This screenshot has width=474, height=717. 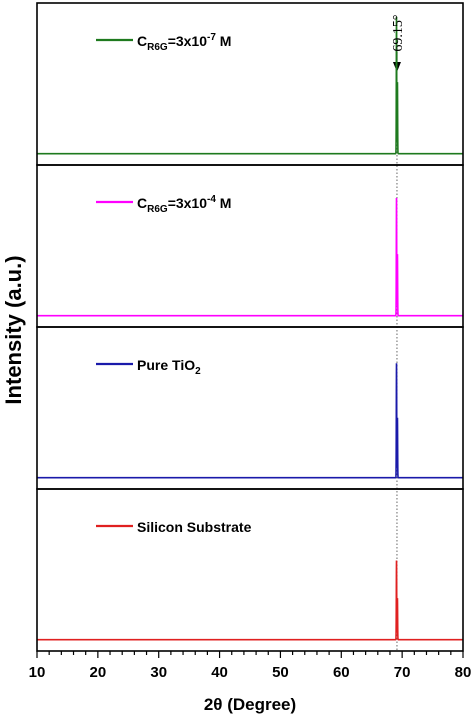 I want to click on x-axis: 10 20 30 40 50 60 70 80, so click(x=250, y=666).